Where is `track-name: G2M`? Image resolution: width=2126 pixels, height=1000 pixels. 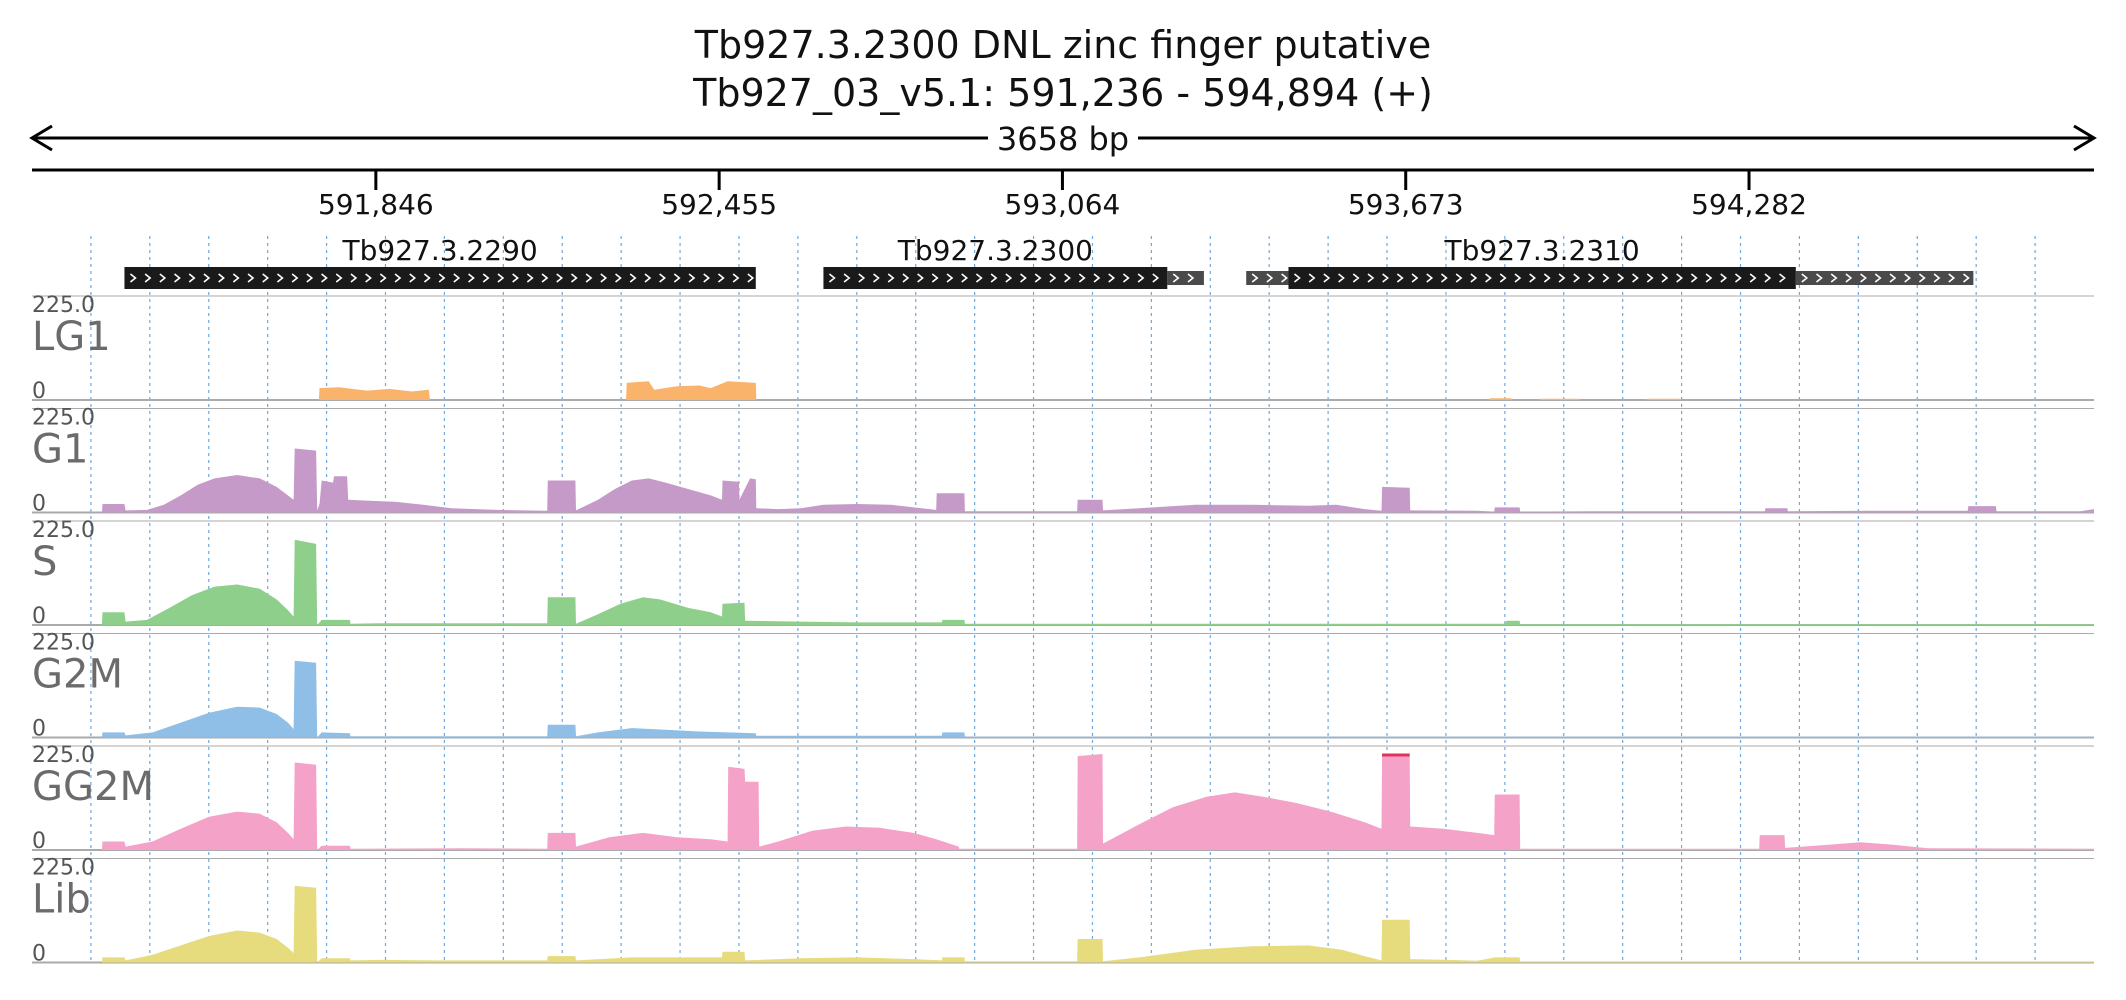 track-name: G2M is located at coordinates (77, 675).